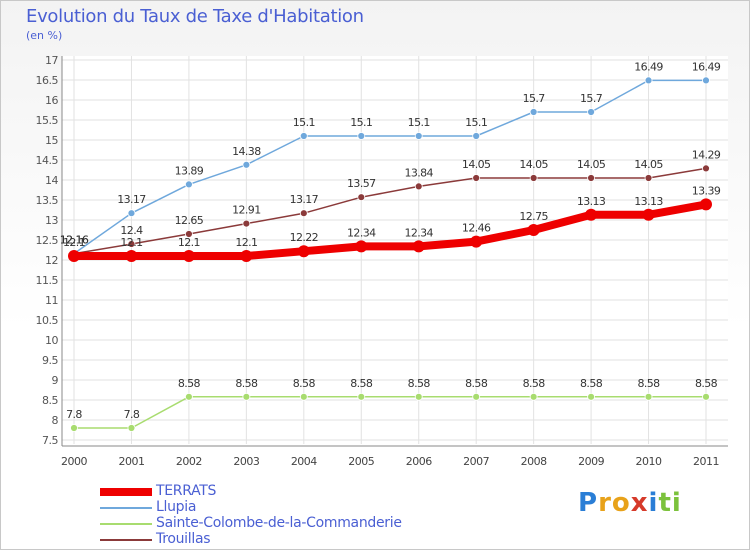 This screenshot has width=750, height=550. I want to click on data-label-terrats: 12.22, so click(304, 237).